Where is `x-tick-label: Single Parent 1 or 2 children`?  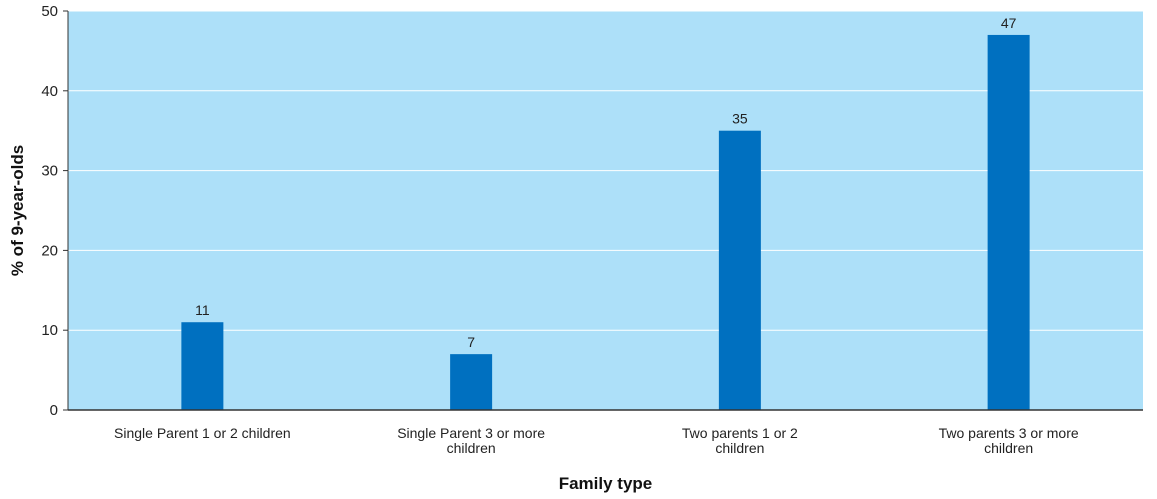
x-tick-label: Single Parent 1 or 2 children is located at coordinates (202, 433).